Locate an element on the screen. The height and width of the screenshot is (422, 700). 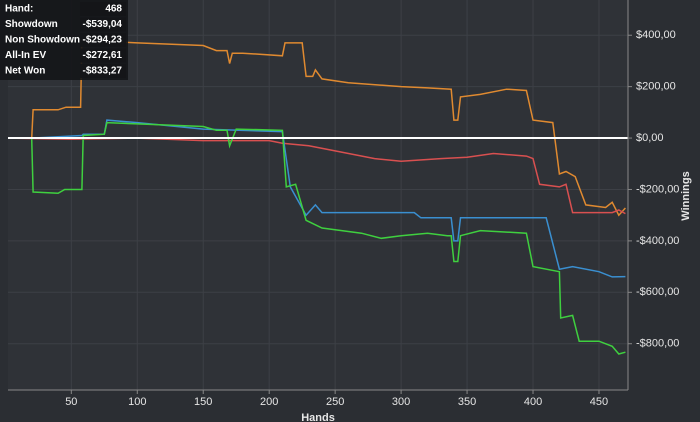
y-tick-label: -$800,00 is located at coordinates (657, 344).